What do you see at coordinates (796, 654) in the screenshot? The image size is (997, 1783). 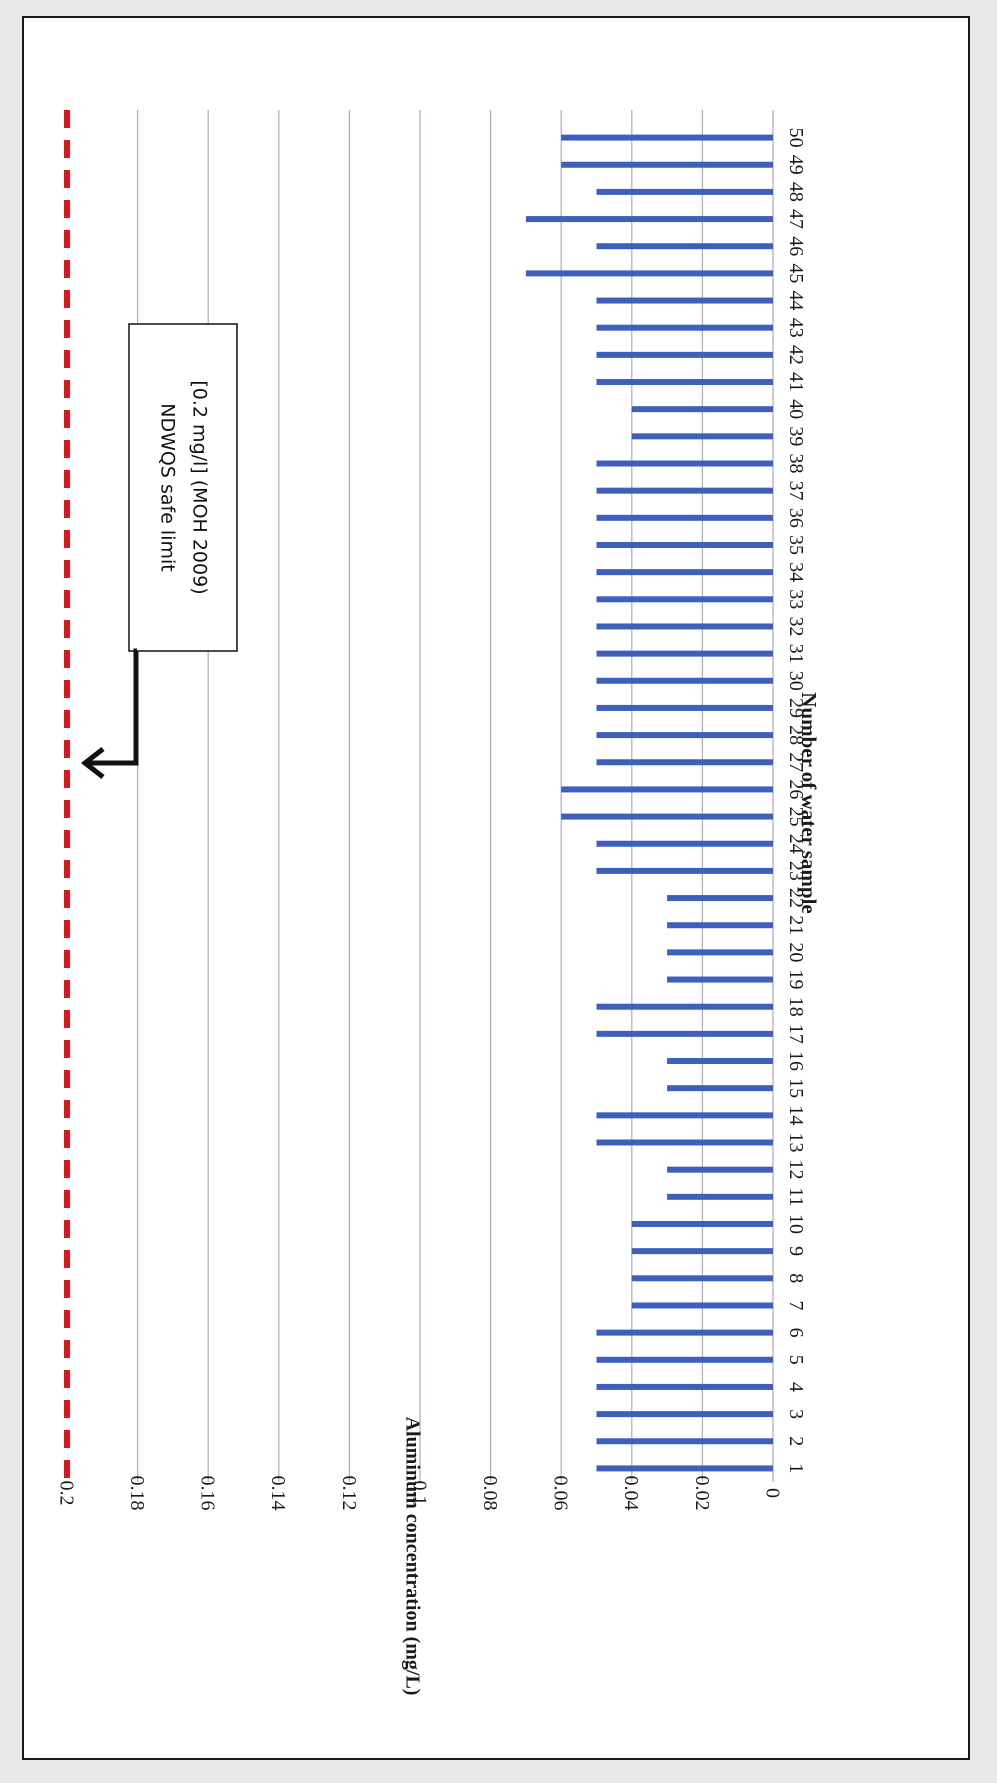 I see `x-tick-label: 31` at bounding box center [796, 654].